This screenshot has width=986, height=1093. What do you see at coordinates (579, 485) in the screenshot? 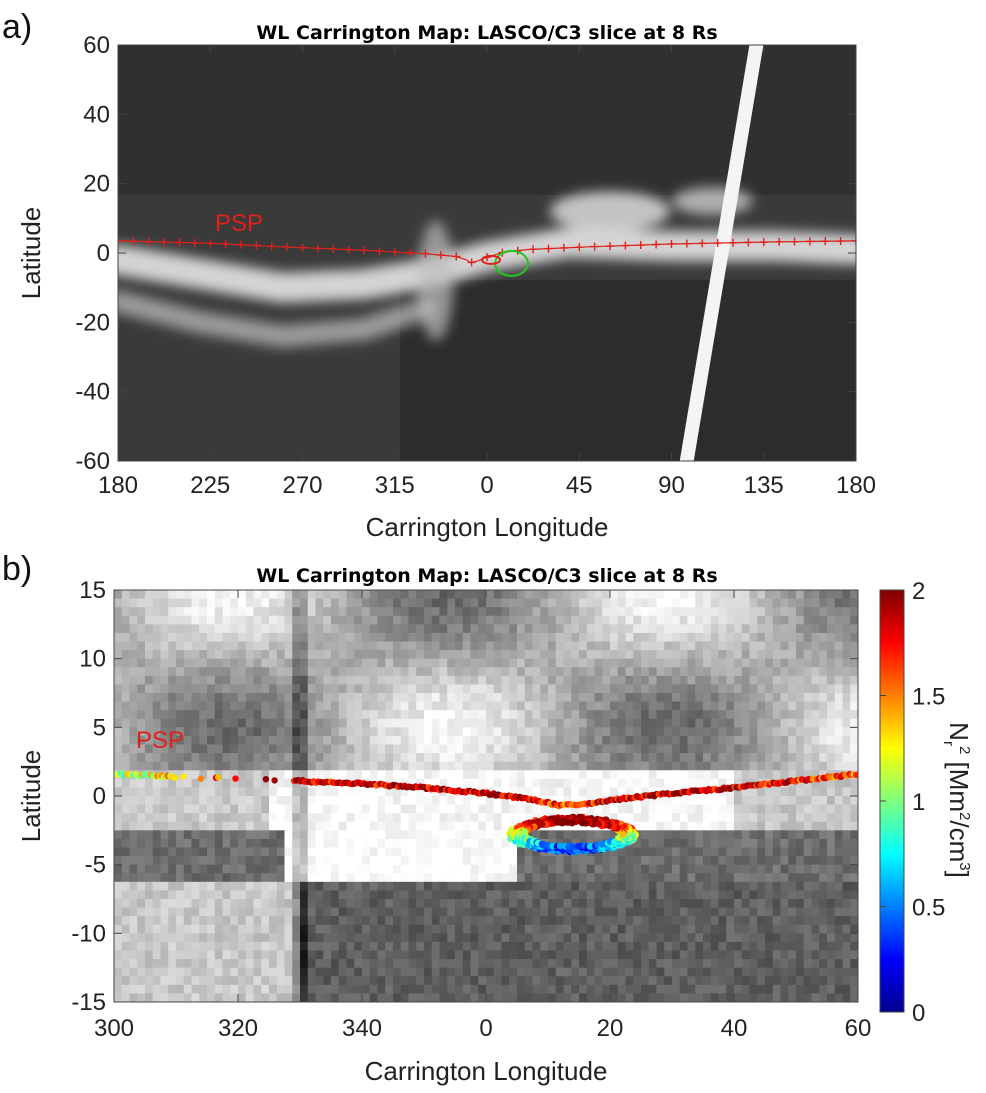
I see `x-tick-label-a: 45` at bounding box center [579, 485].